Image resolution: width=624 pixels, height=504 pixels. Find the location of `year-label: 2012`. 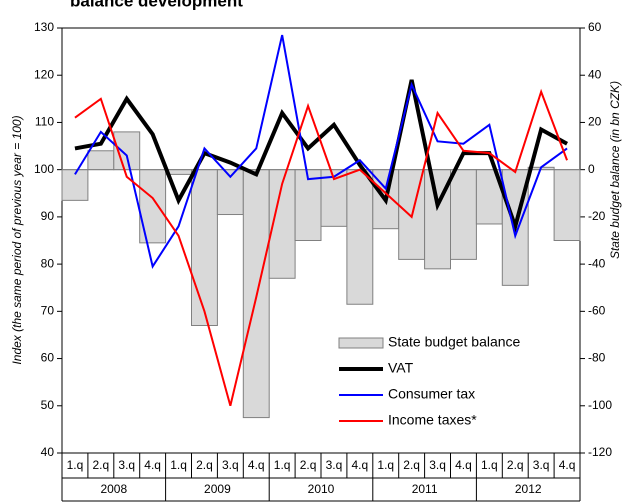

year-label: 2012 is located at coordinates (528, 489).